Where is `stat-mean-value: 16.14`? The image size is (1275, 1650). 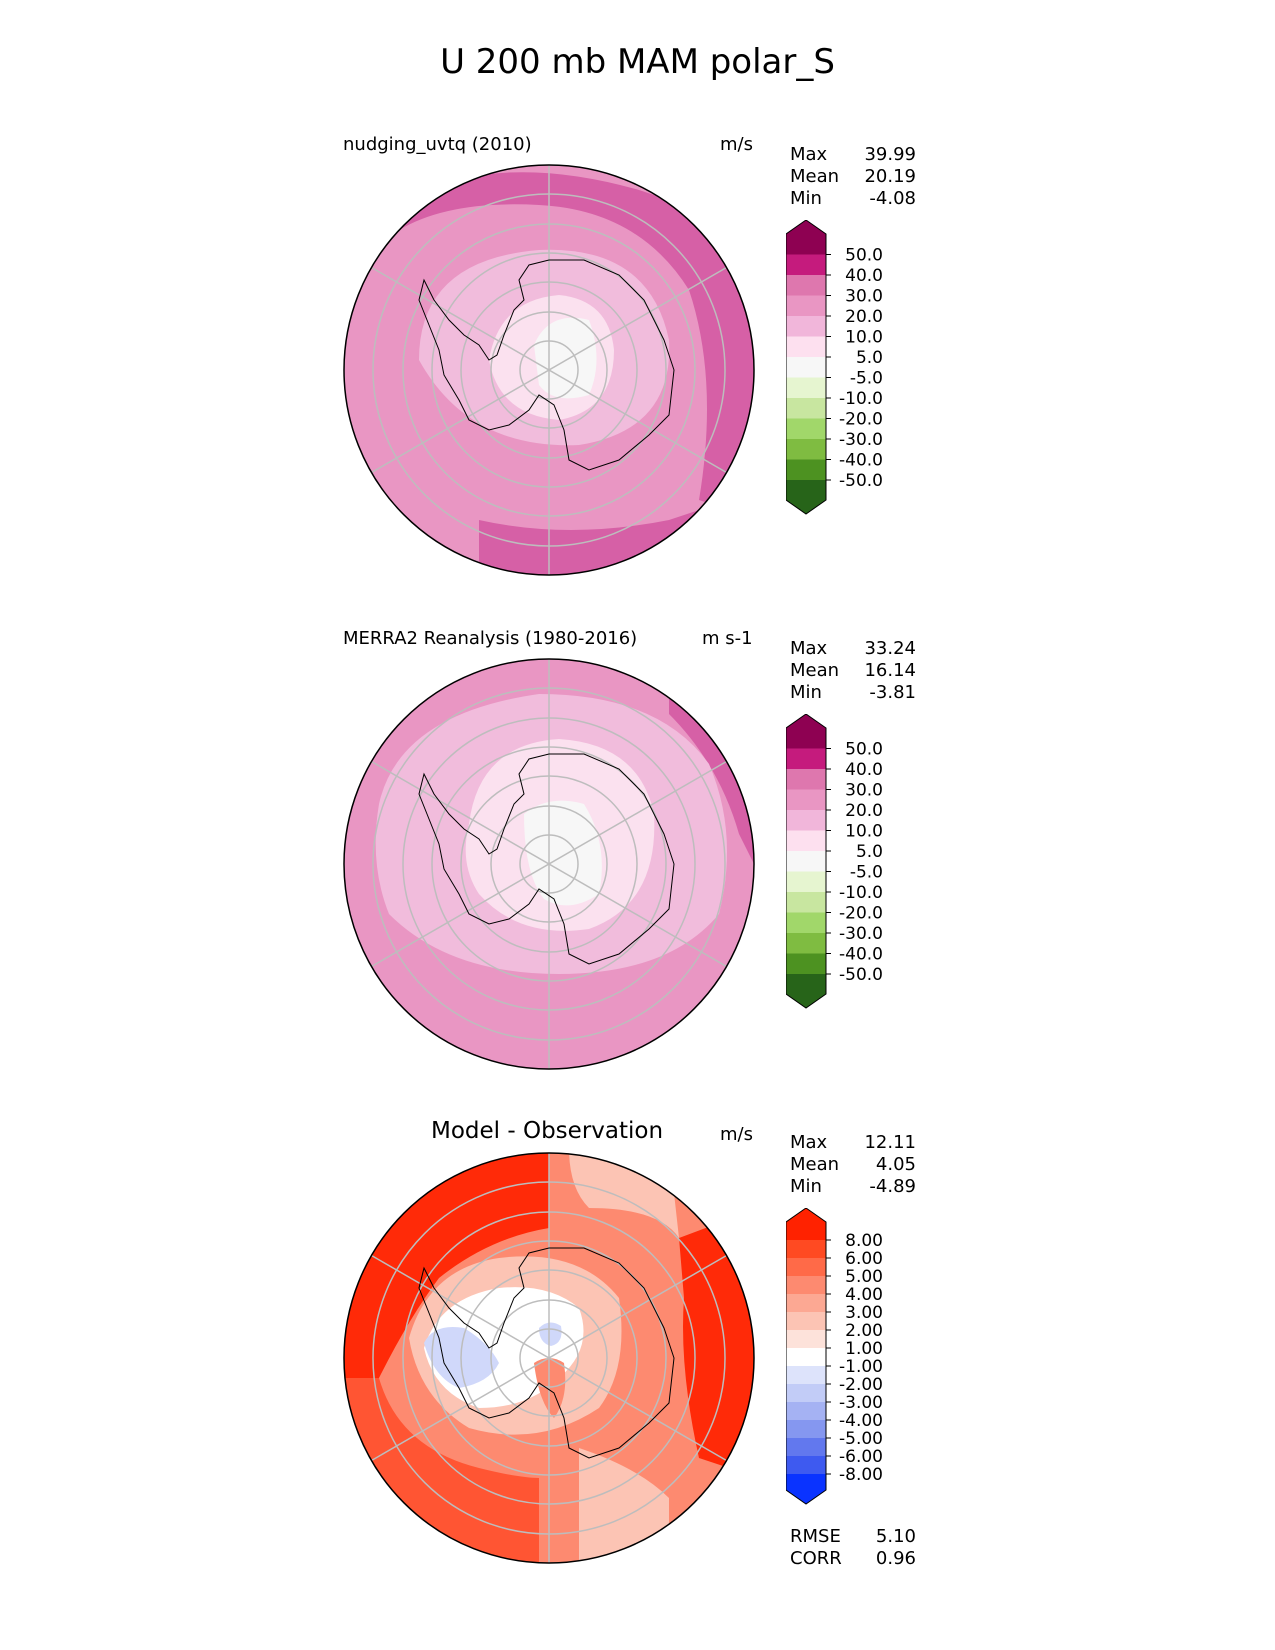
stat-mean-value: 16.14 is located at coordinates (890, 670).